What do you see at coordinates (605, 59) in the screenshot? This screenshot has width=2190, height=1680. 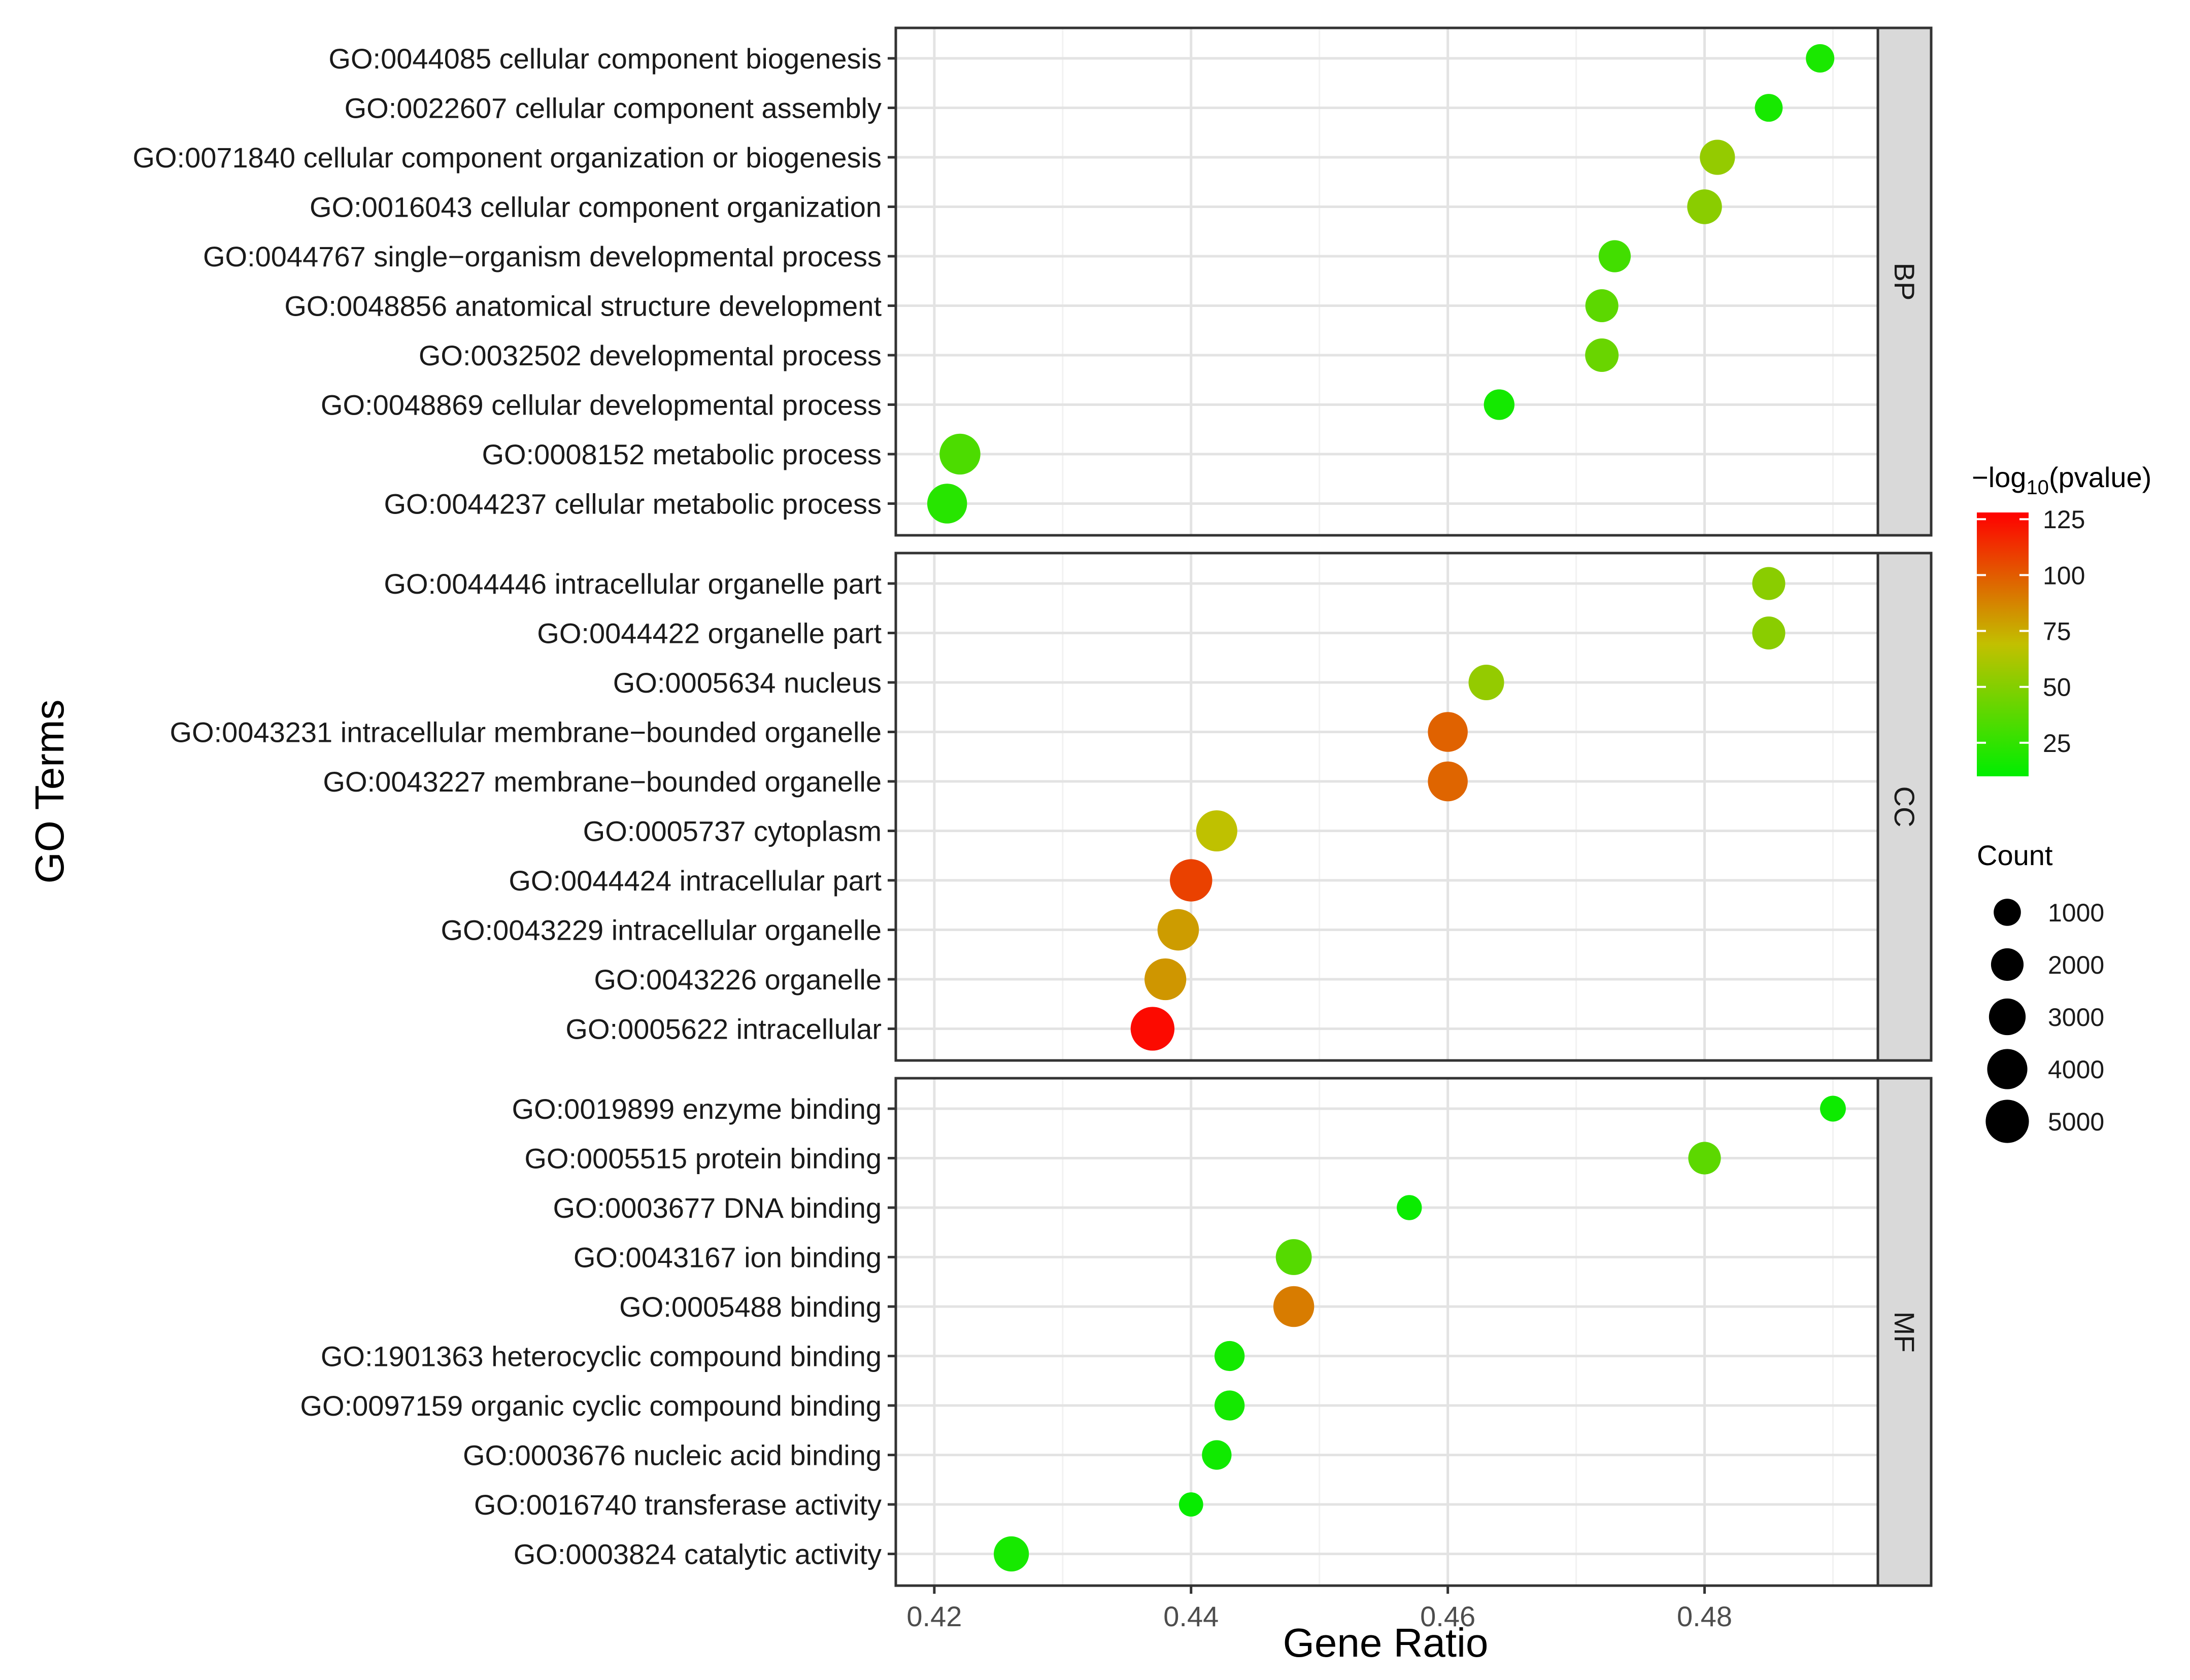 I see `go-term-label: GO:0044085 cellular component biogenesis` at bounding box center [605, 59].